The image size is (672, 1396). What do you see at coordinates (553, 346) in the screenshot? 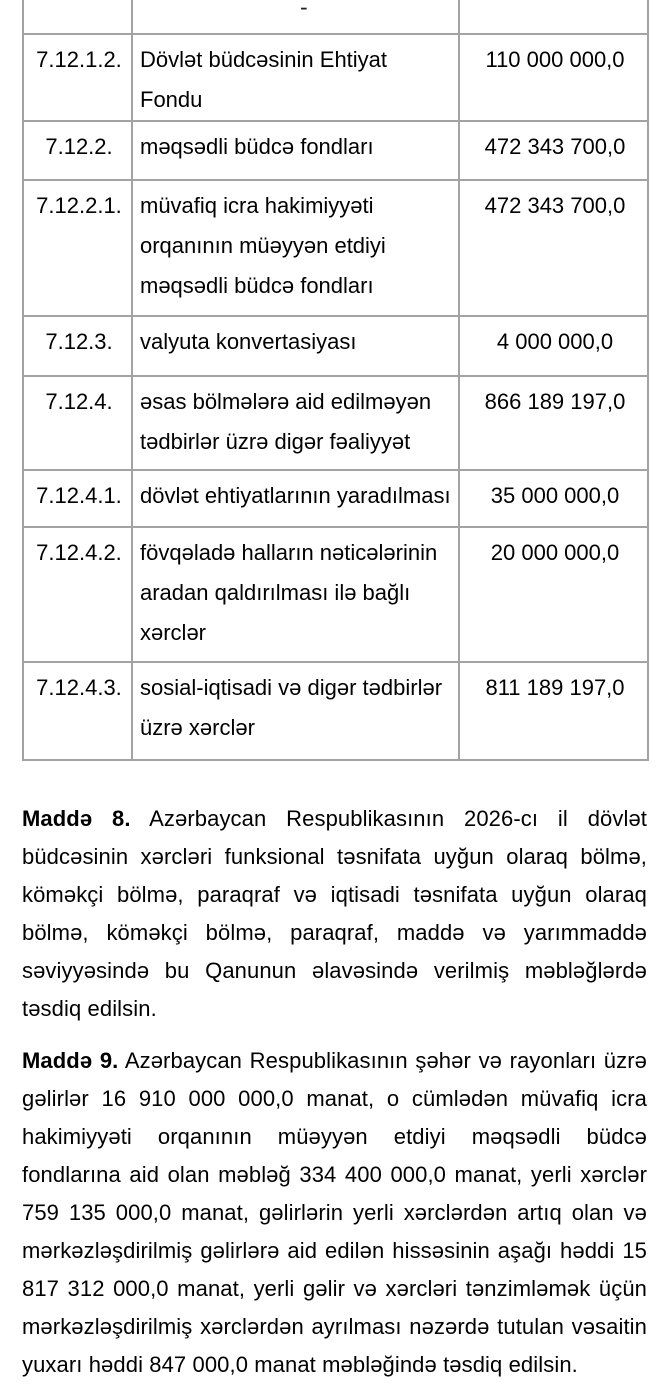
I see `row-amount-cell: 4 000 000,0` at bounding box center [553, 346].